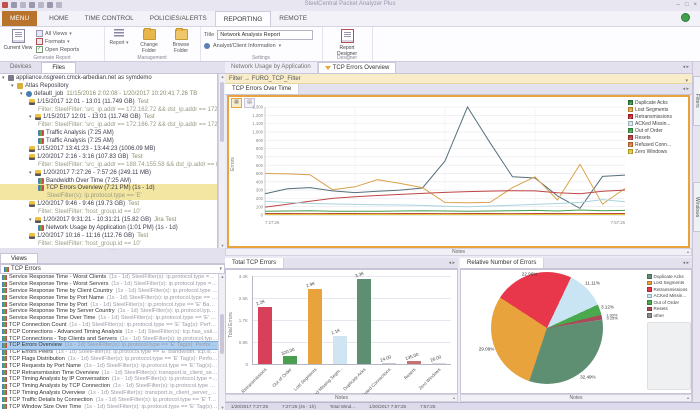 This screenshot has width=700, height=410. Describe the element at coordinates (686, 5) in the screenshot. I see `restore-button: □` at that location.